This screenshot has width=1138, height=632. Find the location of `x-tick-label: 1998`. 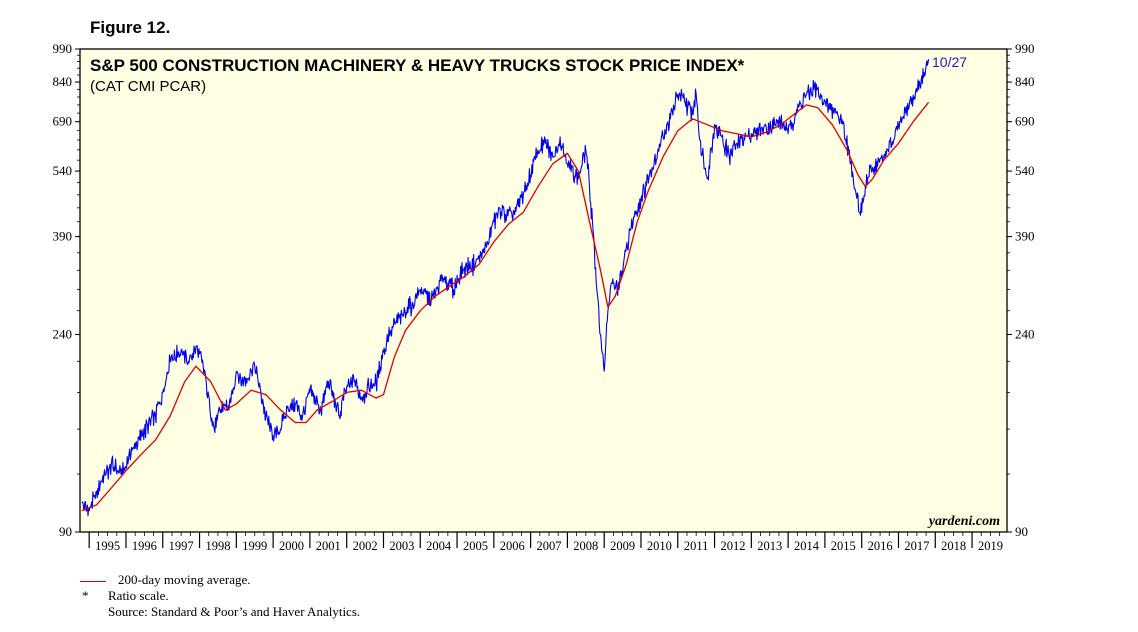

x-tick-label: 1998 is located at coordinates (217, 546).